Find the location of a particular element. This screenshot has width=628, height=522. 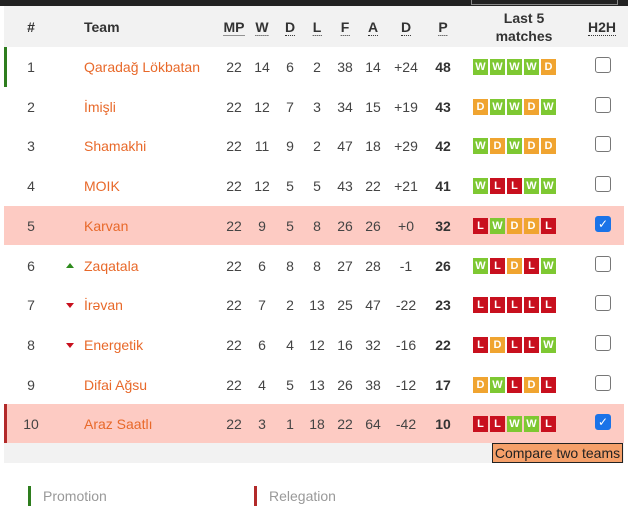

team-link: Karvan is located at coordinates (106, 225).